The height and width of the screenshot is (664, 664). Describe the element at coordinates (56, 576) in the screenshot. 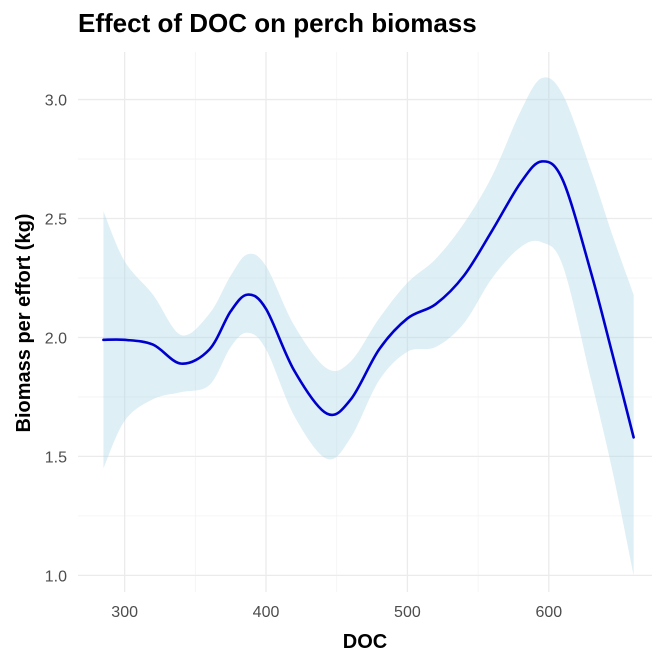

I see `y-tick-label: 1.0` at that location.